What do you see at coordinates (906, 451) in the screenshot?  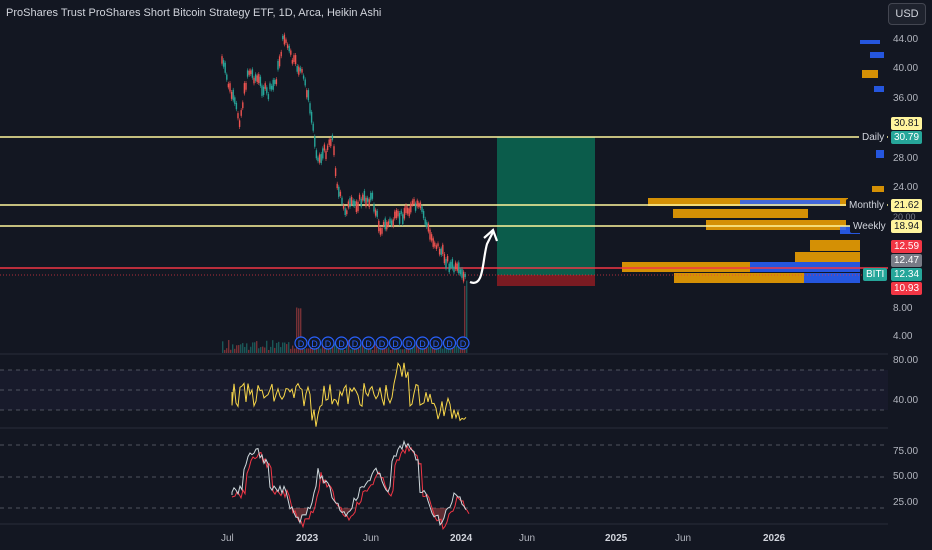 I see `stoch-axis-label: 75.00` at bounding box center [906, 451].